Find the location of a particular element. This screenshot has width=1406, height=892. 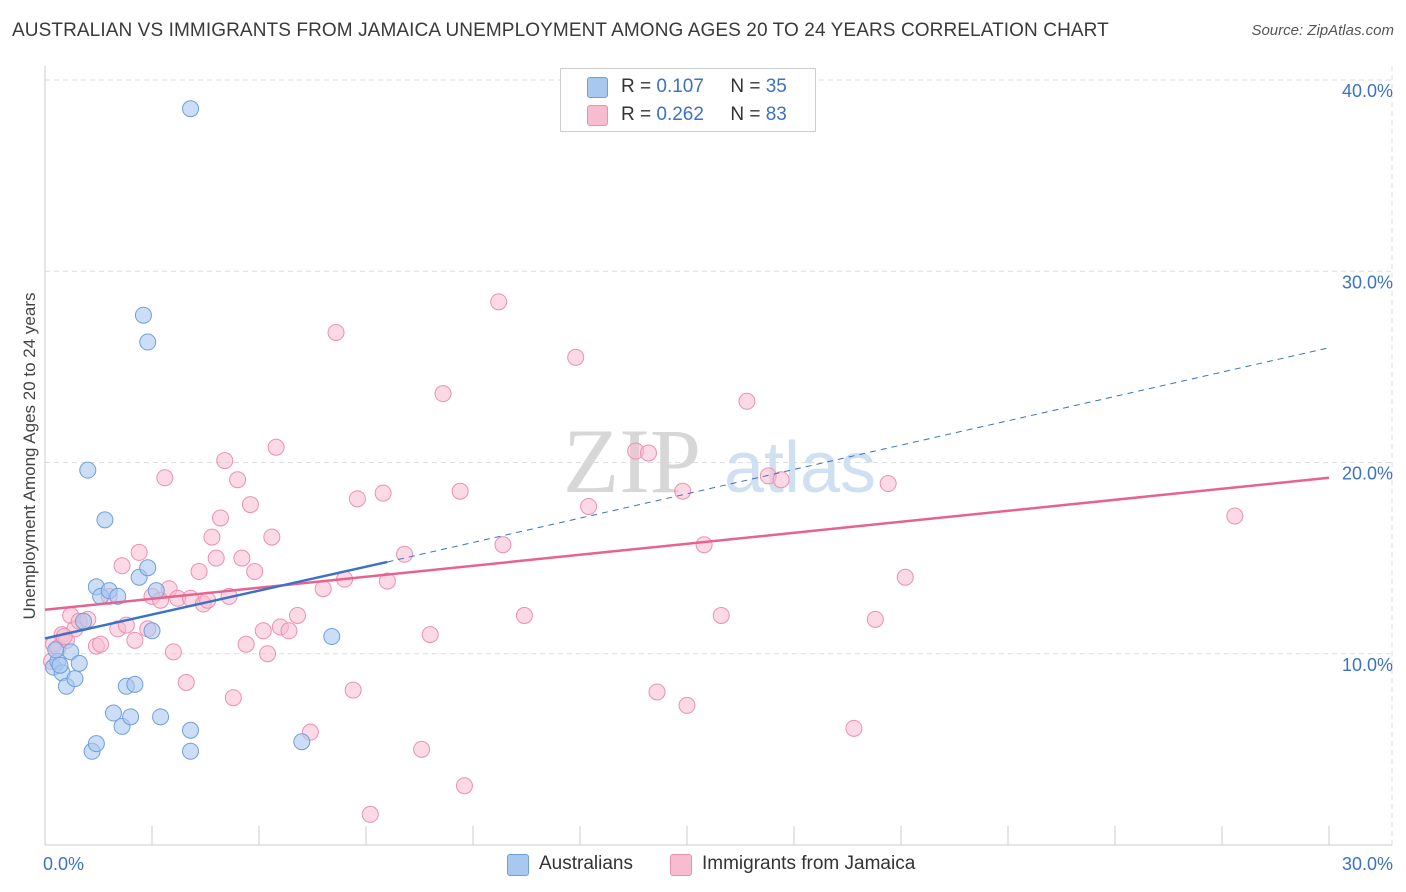

x-tick-label-end: 30.0% is located at coordinates (1367, 864).